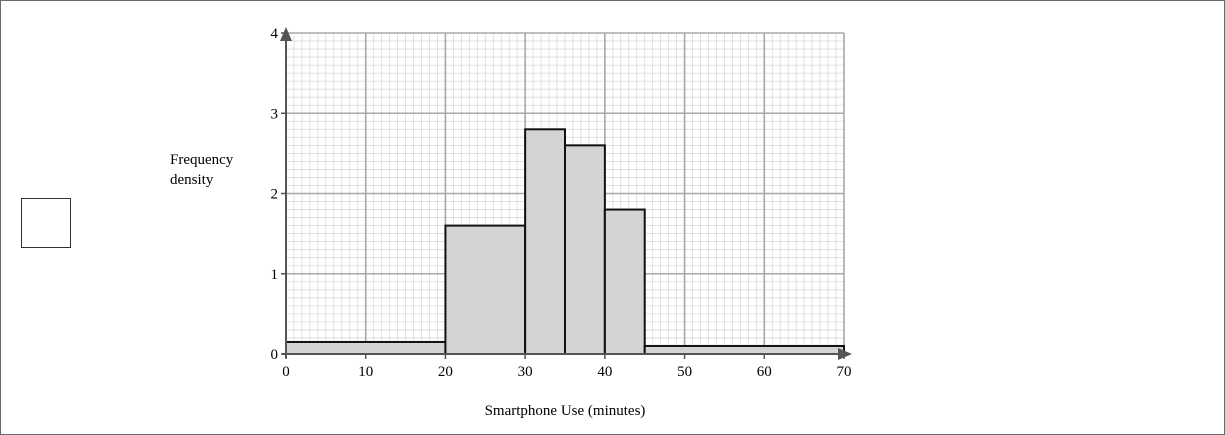 Image resolution: width=1225 pixels, height=435 pixels. Describe the element at coordinates (844, 372) in the screenshot. I see `x-tick-label: 70` at that location.